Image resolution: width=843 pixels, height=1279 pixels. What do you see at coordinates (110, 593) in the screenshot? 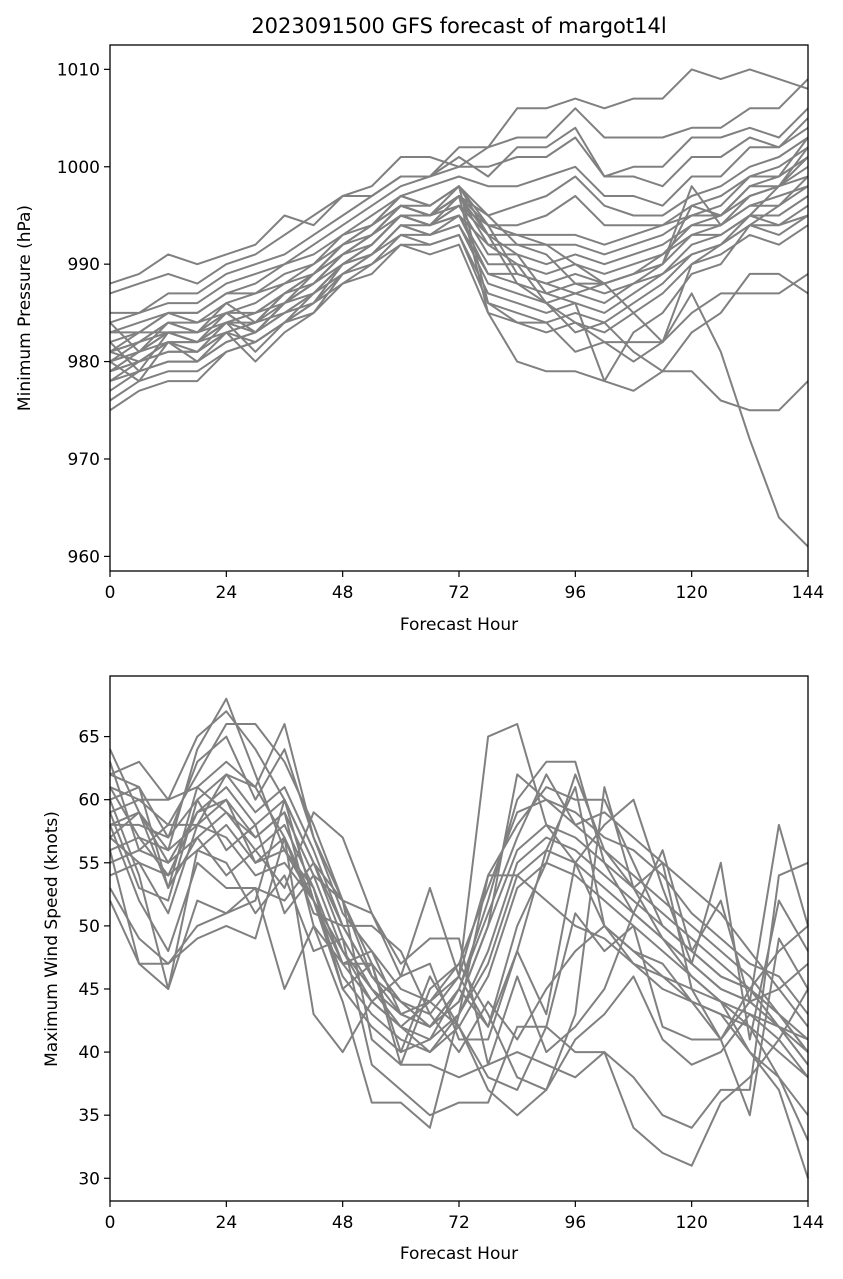
I see `pressure-x-tick-label: 0` at bounding box center [110, 593].